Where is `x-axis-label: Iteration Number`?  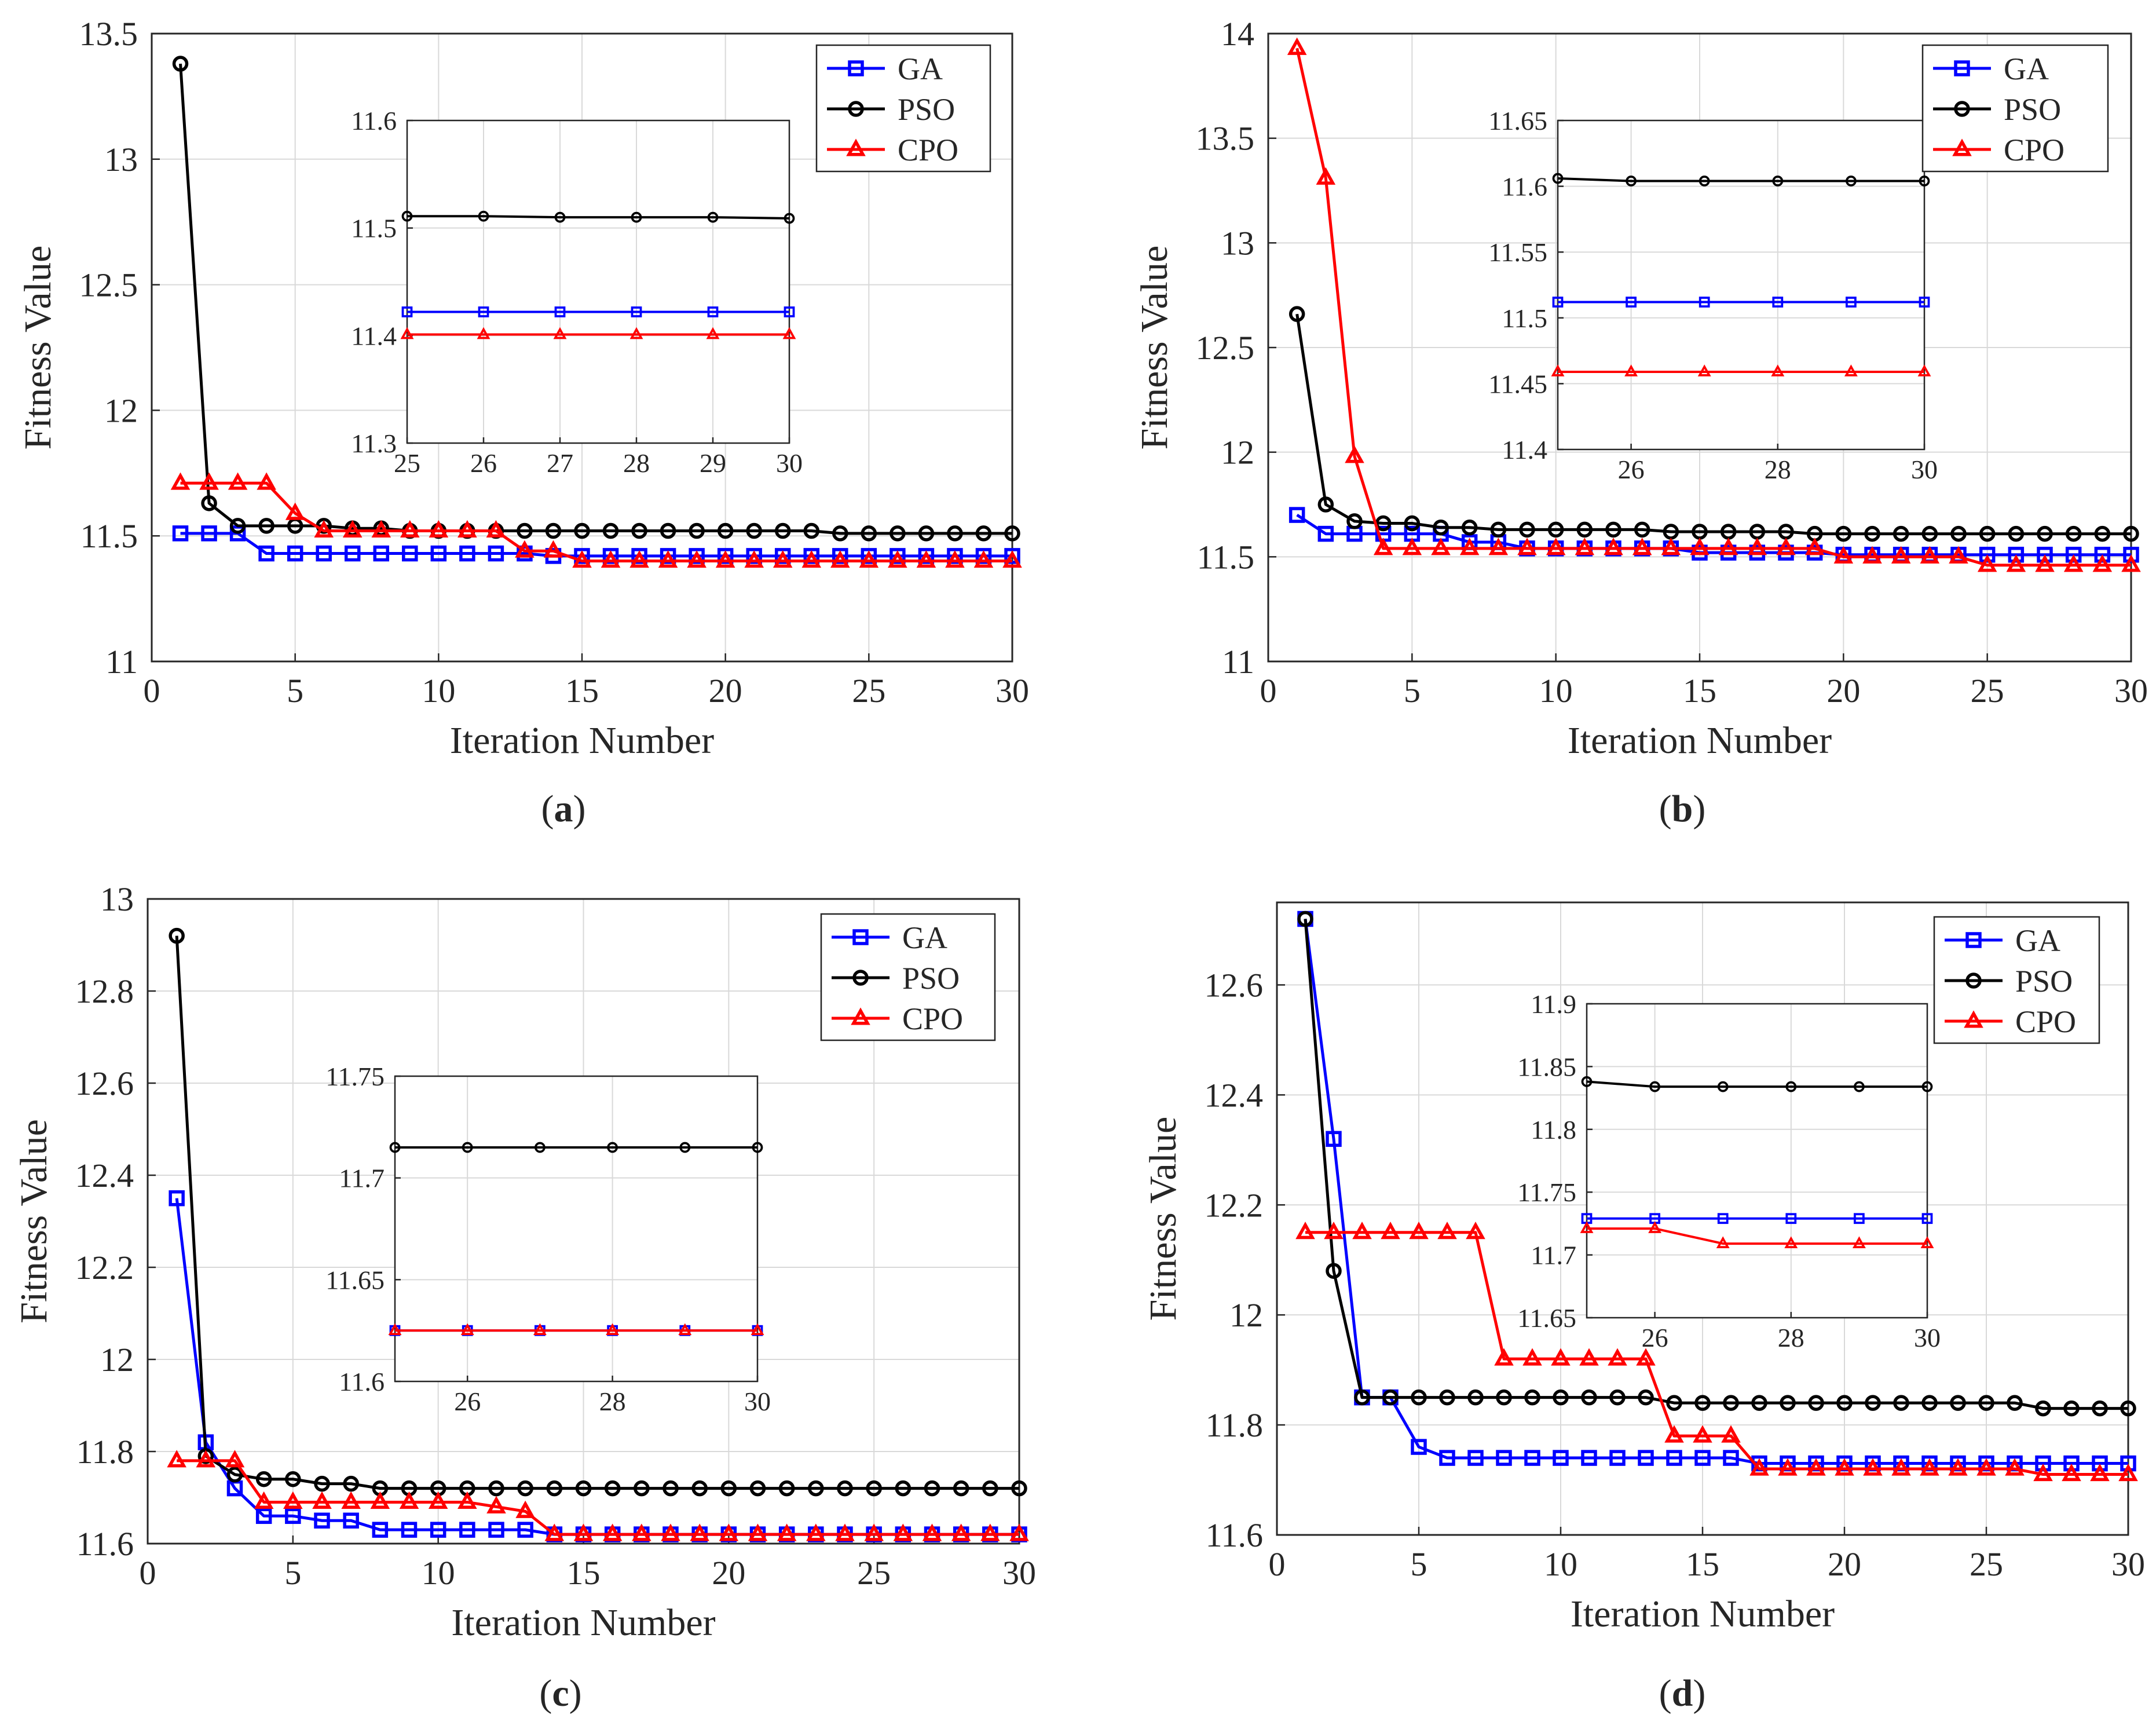
x-axis-label: Iteration Number is located at coordinates (1700, 740).